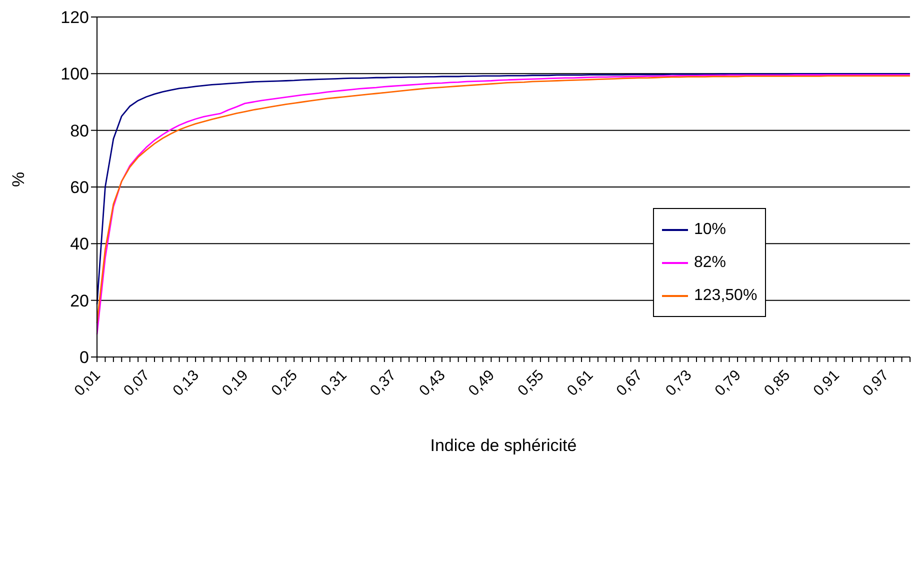  Describe the element at coordinates (710, 263) in the screenshot. I see `legend-label: 82%` at that location.